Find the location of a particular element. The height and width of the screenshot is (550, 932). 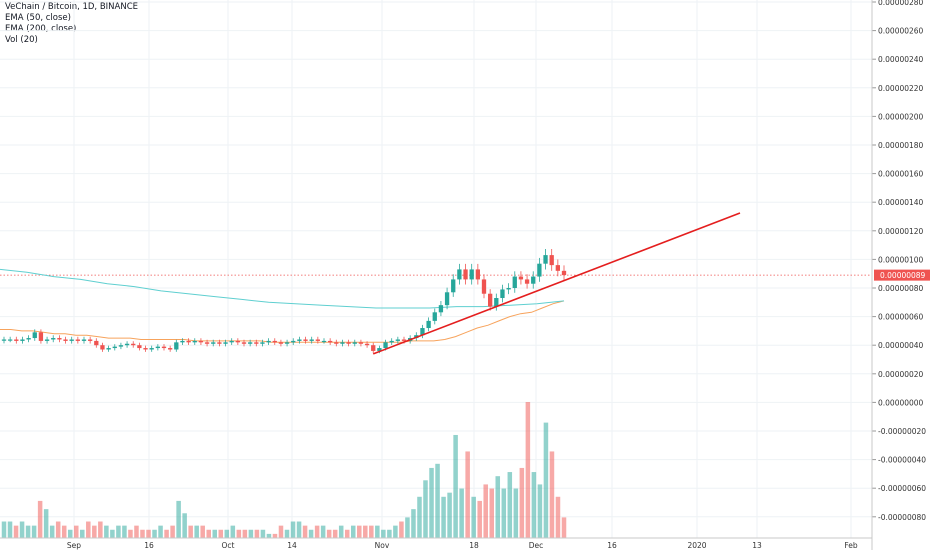

x-tick-label: 13 is located at coordinates (757, 545).